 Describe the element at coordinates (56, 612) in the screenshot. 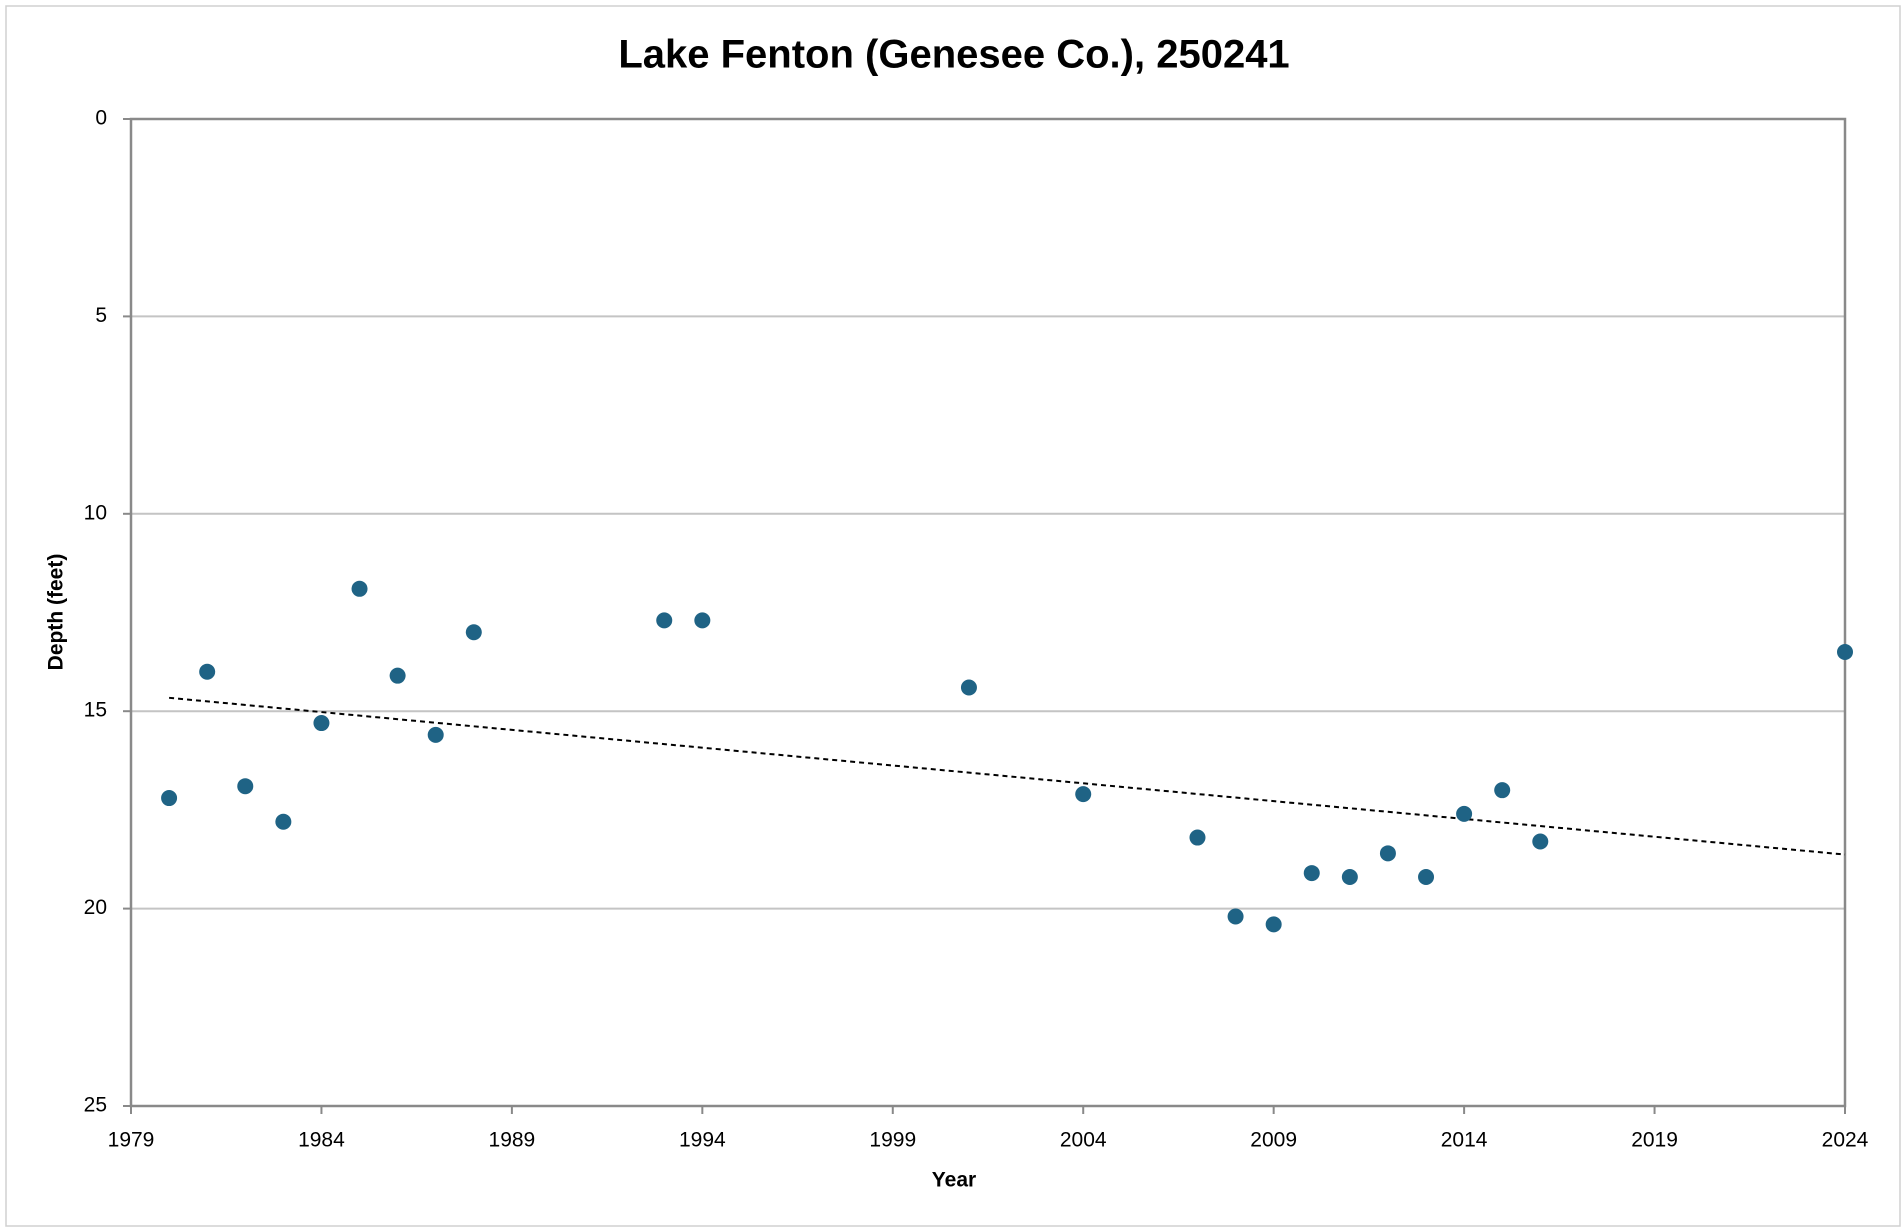

I see `y-axis-title: Depth (feet)` at that location.